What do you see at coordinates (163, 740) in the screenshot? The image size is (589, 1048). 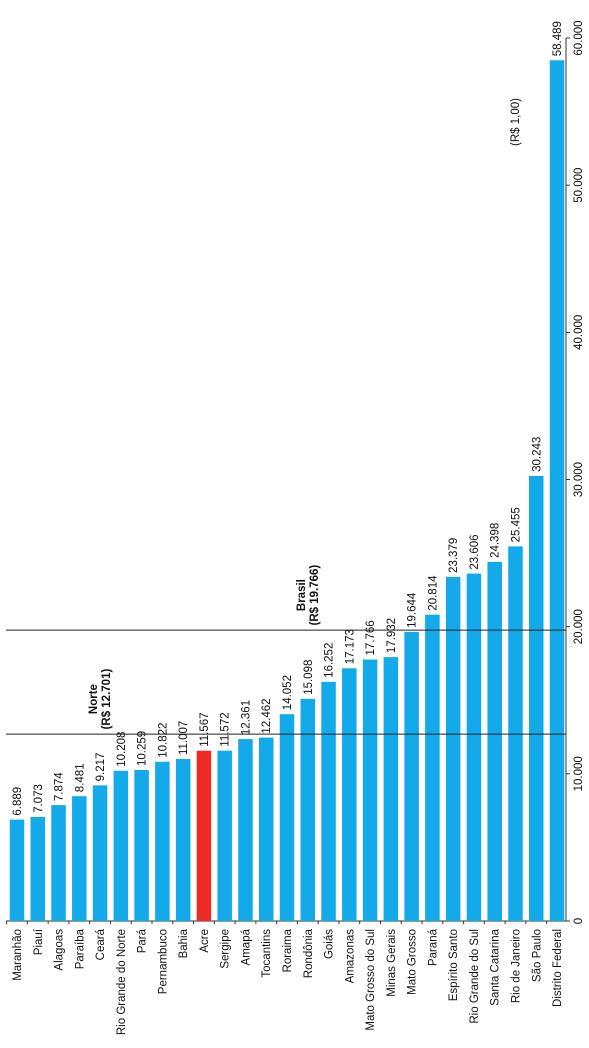 I see `value-label-7: 10.822` at bounding box center [163, 740].